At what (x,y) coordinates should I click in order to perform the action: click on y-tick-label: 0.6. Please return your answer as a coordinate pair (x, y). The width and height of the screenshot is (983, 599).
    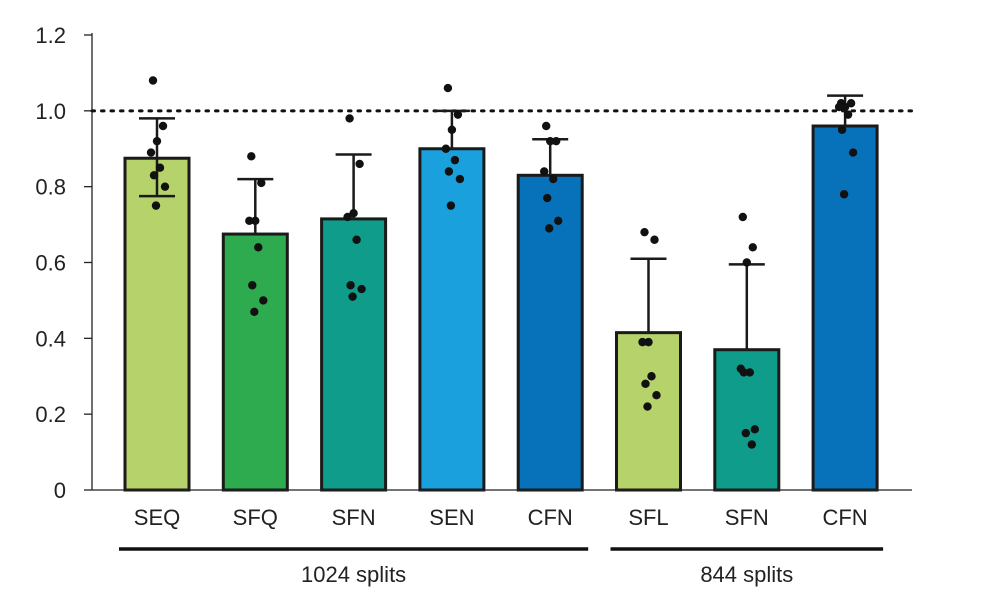
    Looking at the image, I should click on (50, 263).